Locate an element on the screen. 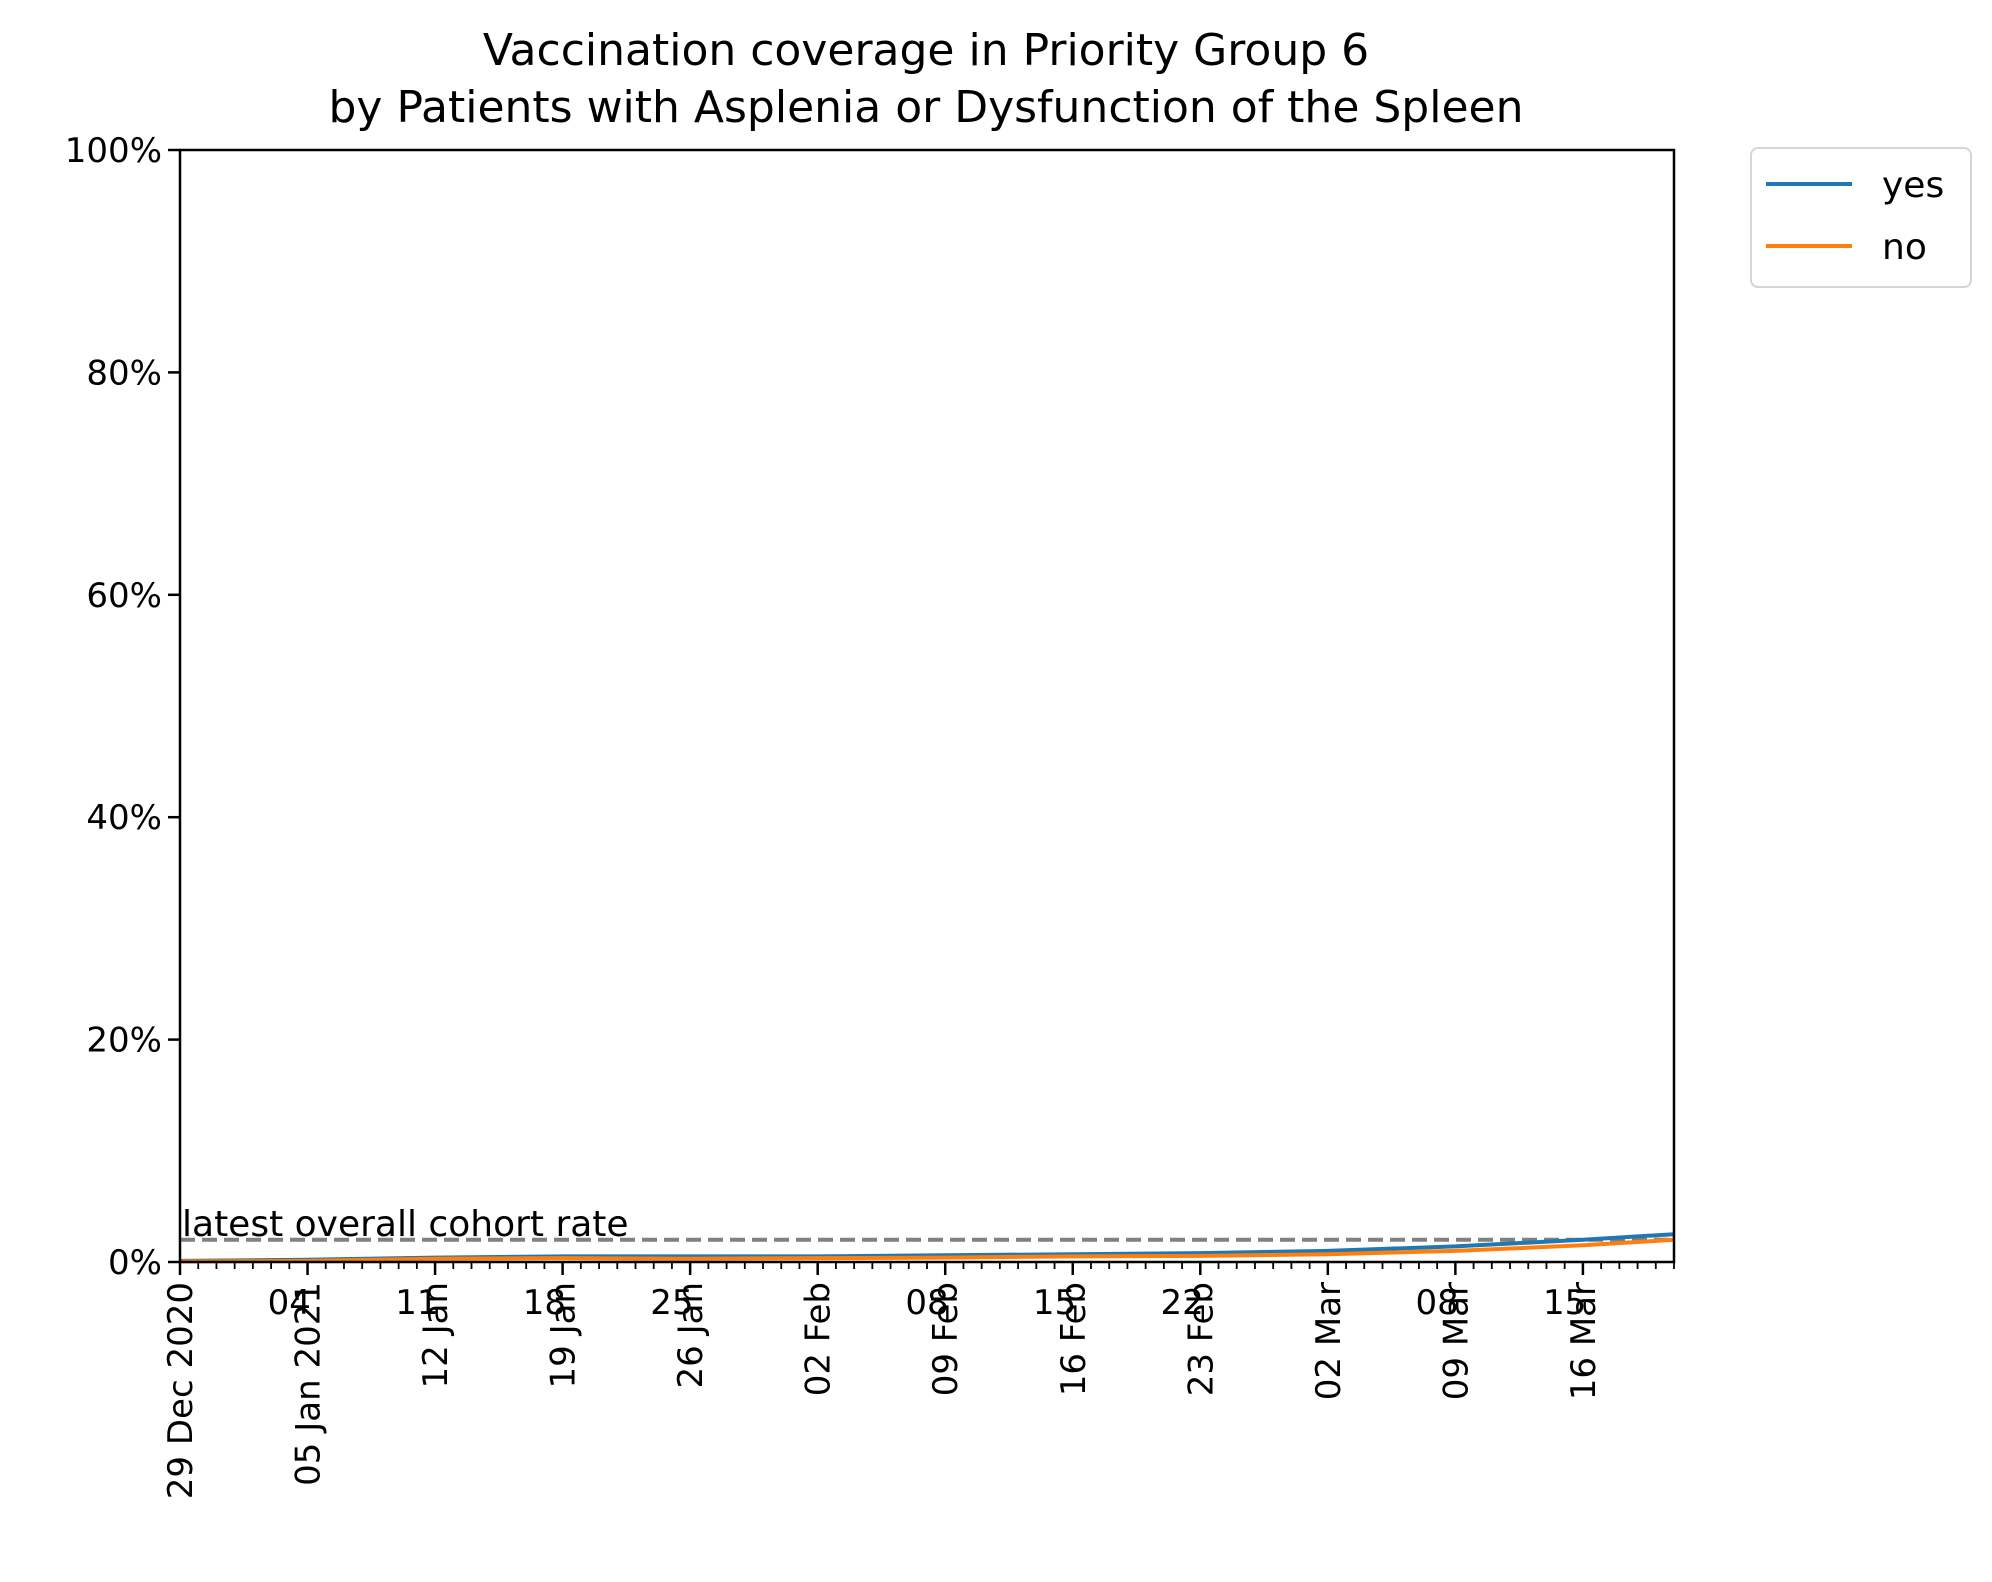 Image resolution: width=1992 pixels, height=1582 pixels. x-tick-label: 23 Feb is located at coordinates (1201, 1339).